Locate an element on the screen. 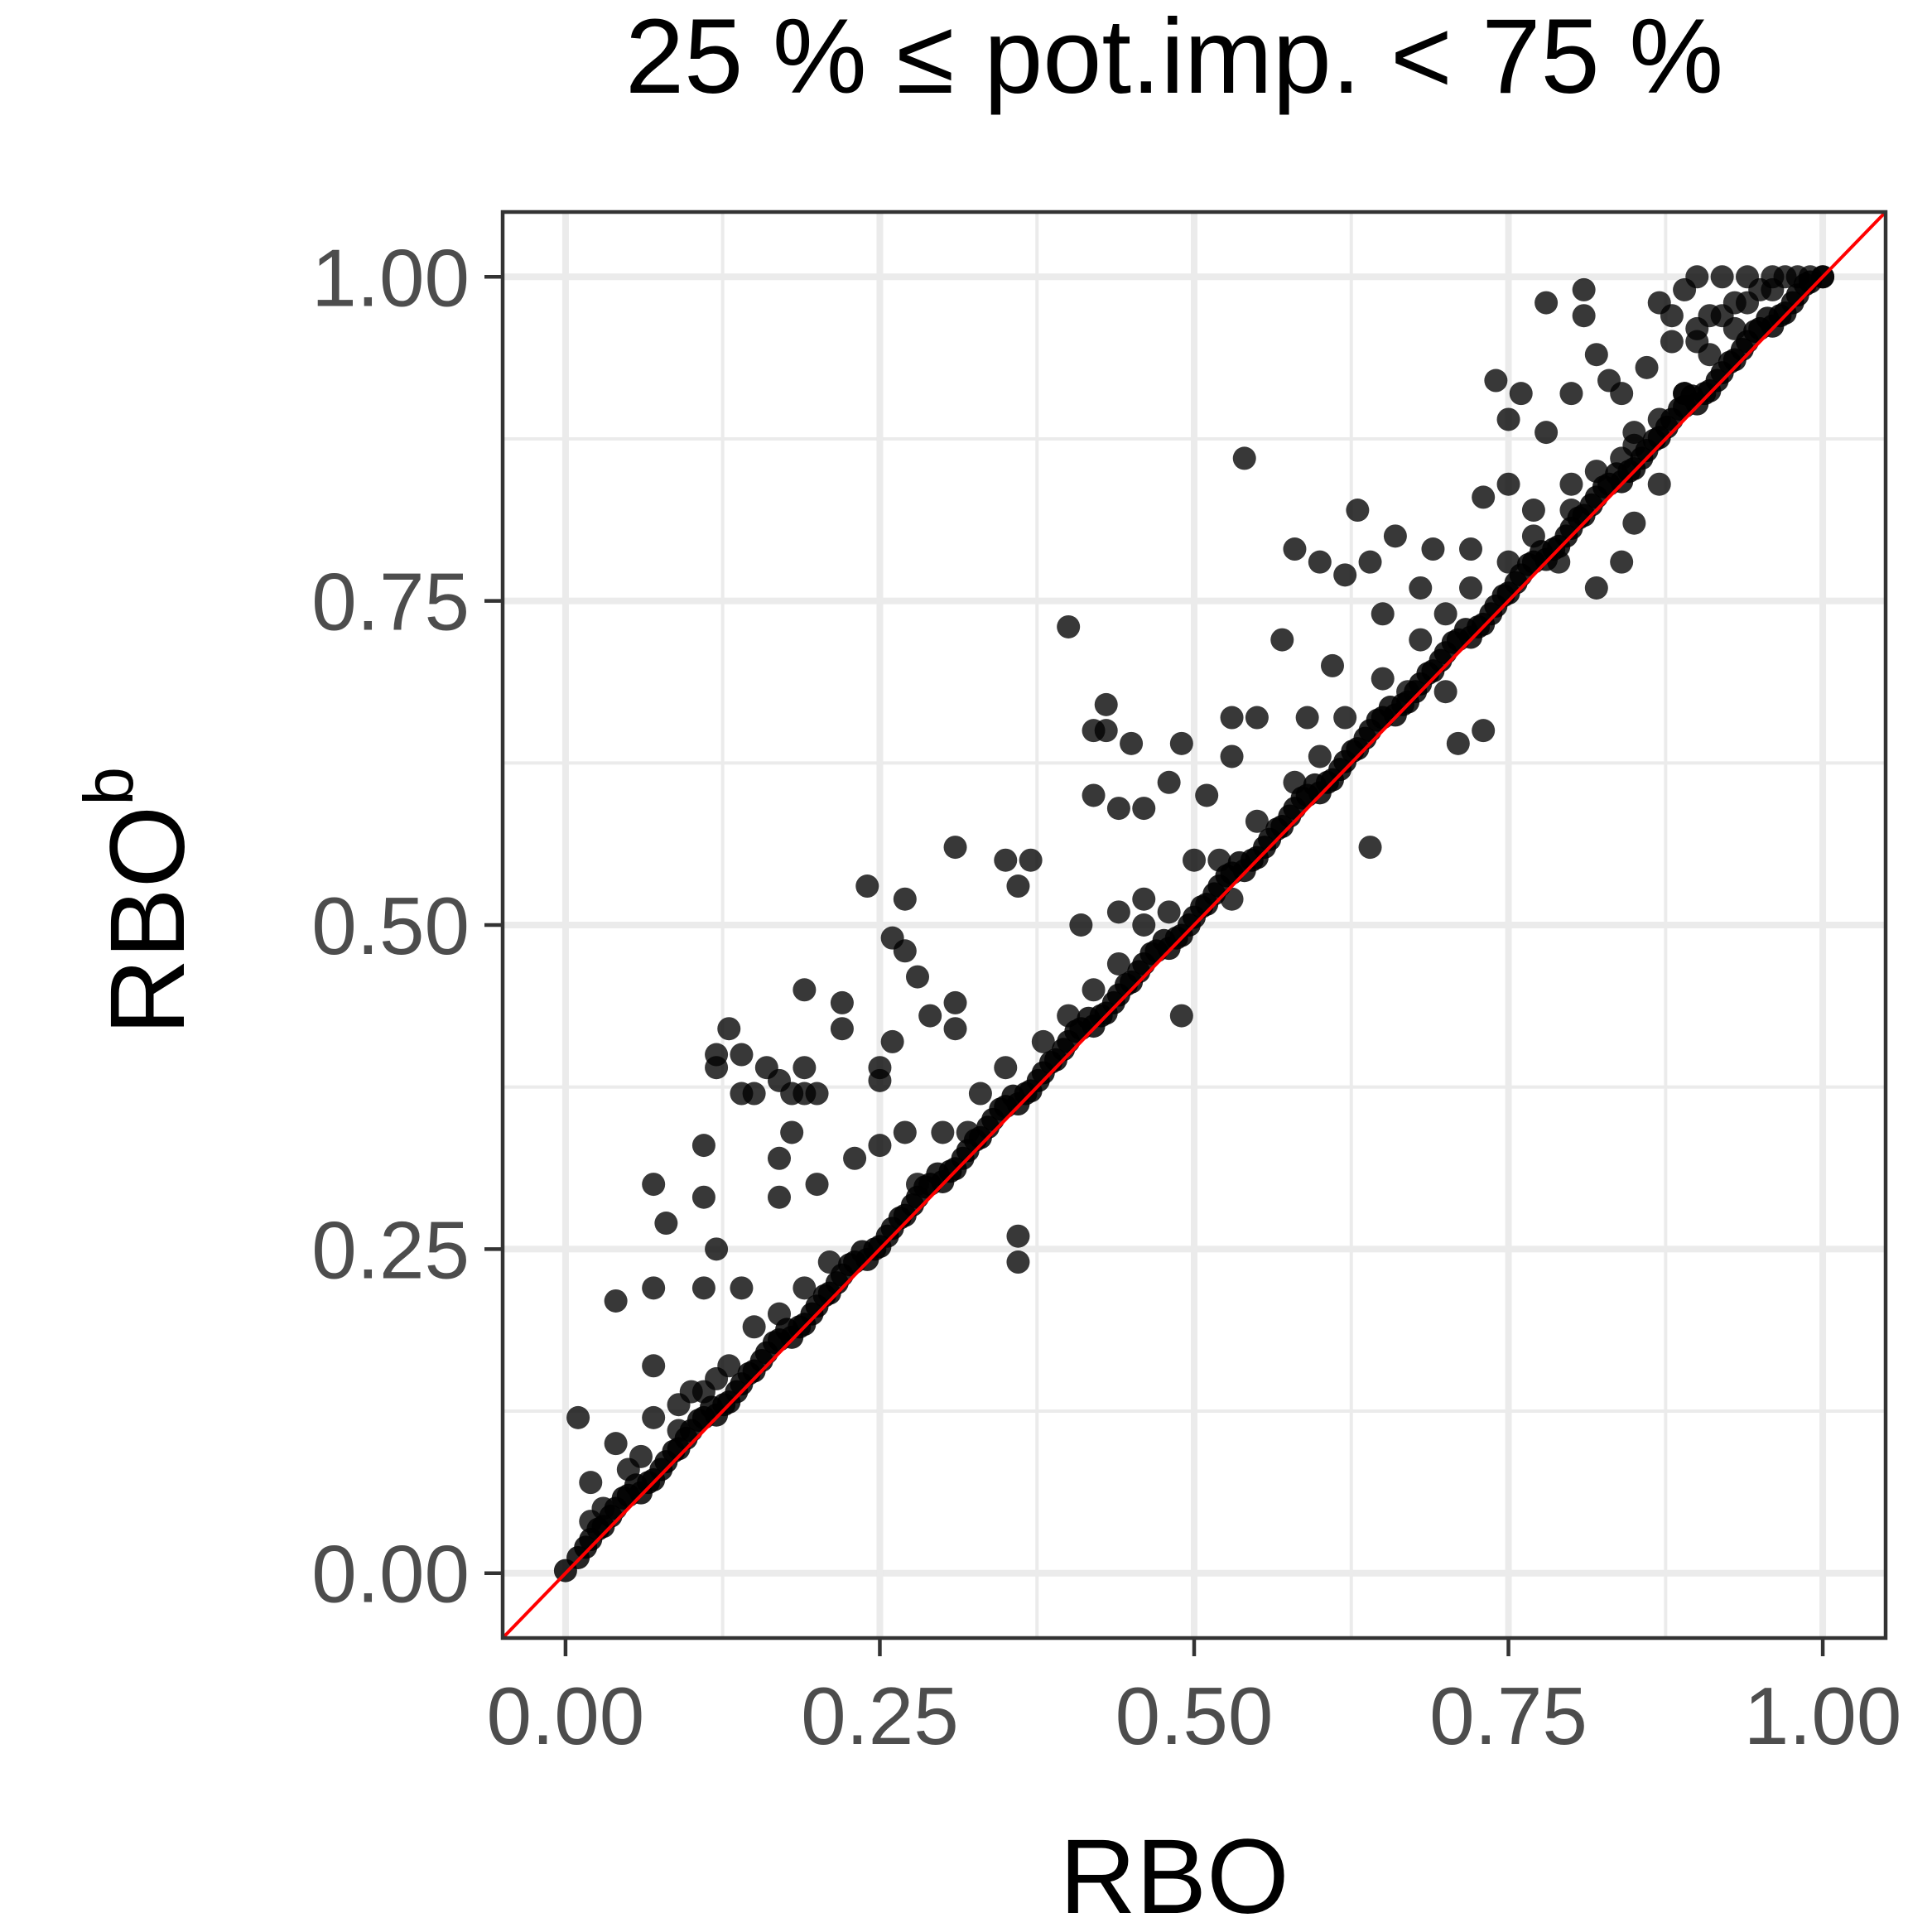  y-axis: 0.00 0.25 0.50 0.75 1.00 is located at coordinates (407, 926).